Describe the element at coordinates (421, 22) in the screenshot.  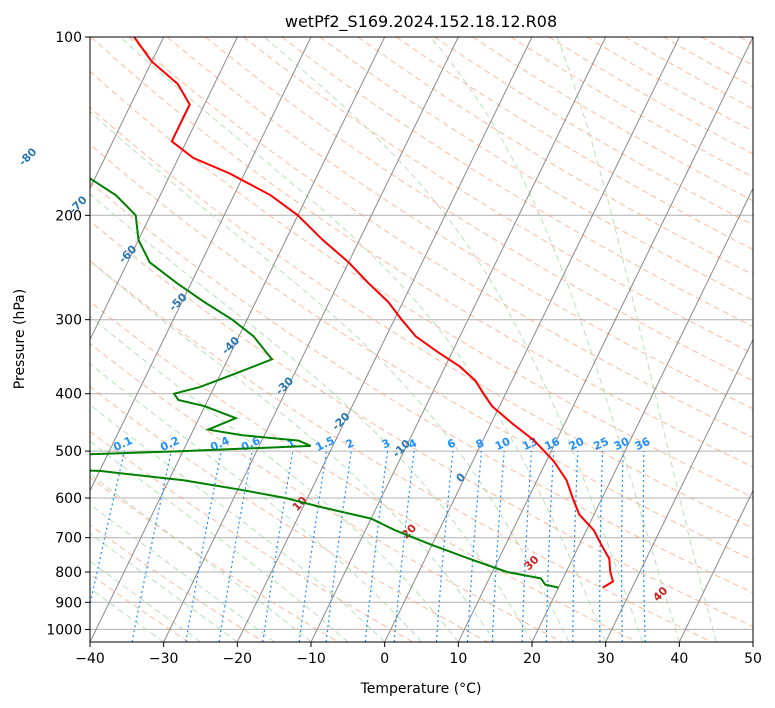
I see `chart-title: wetPf2_S169.2024.152.18.12.R08` at that location.